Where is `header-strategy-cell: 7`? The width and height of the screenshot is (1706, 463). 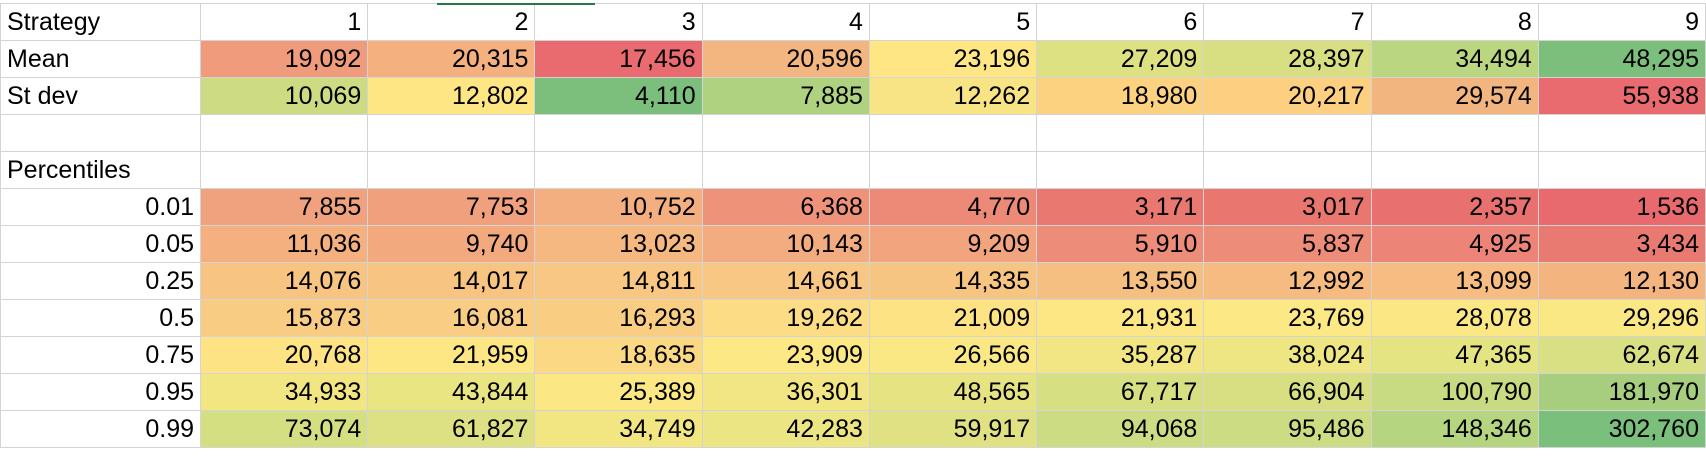 header-strategy-cell: 7 is located at coordinates (1287, 22).